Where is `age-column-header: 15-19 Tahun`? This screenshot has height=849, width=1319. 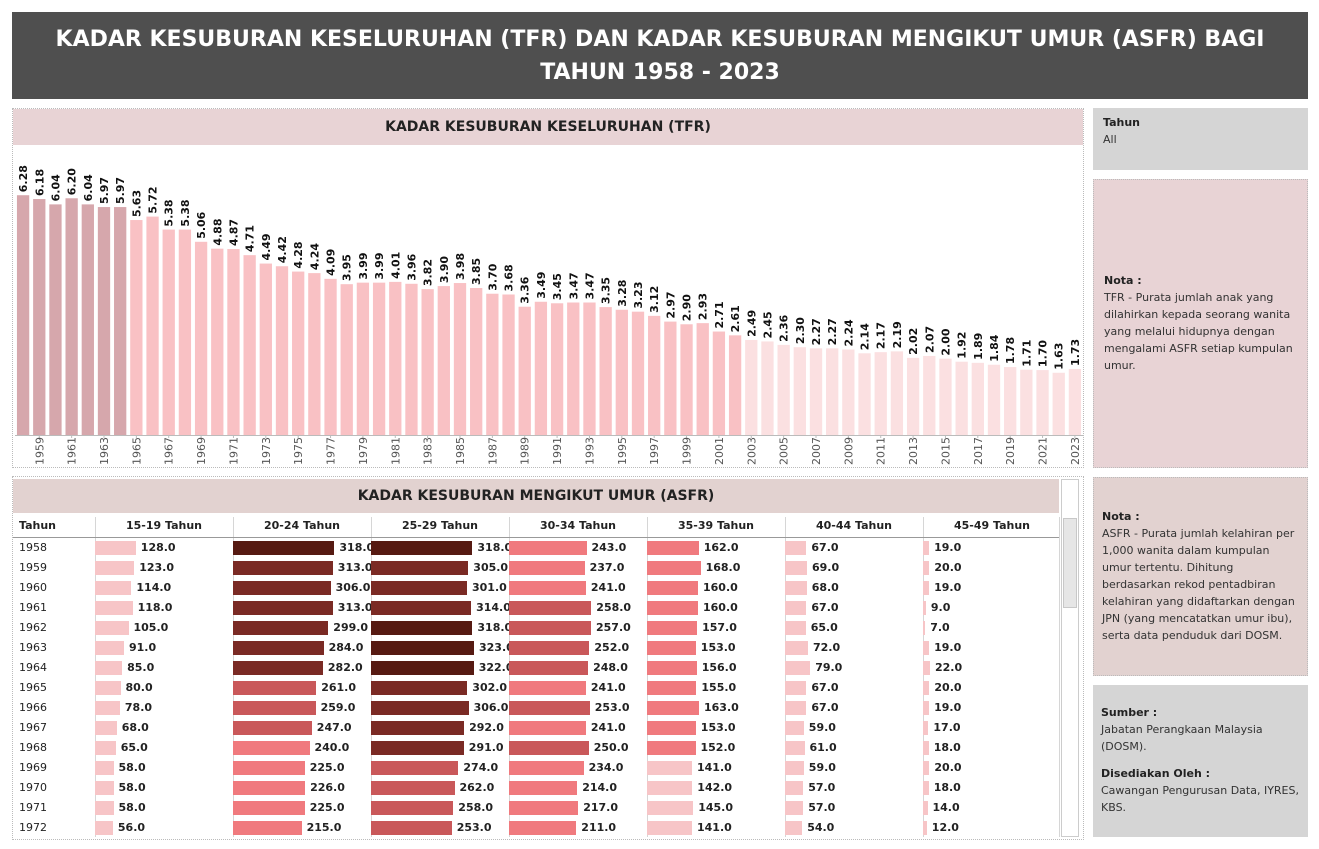 age-column-header: 15-19 Tahun is located at coordinates (163, 525).